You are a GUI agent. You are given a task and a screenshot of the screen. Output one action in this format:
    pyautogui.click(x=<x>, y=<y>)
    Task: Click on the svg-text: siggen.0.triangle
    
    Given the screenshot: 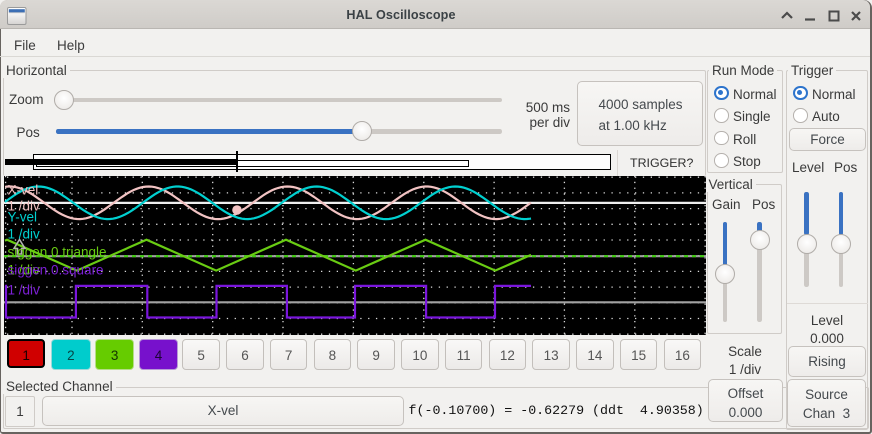 What is the action you would take?
    pyautogui.click(x=57, y=252)
    